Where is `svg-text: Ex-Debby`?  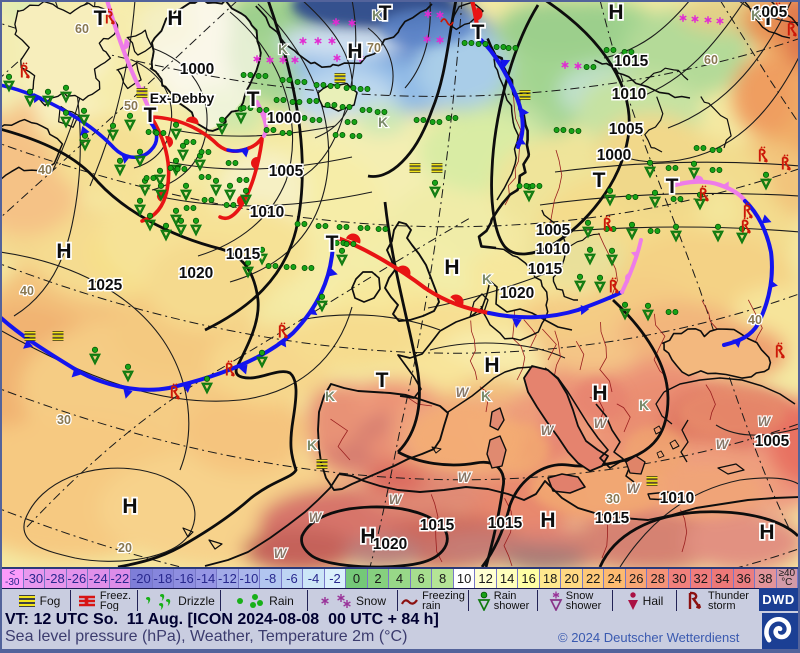 svg-text: Ex-Debby is located at coordinates (182, 98).